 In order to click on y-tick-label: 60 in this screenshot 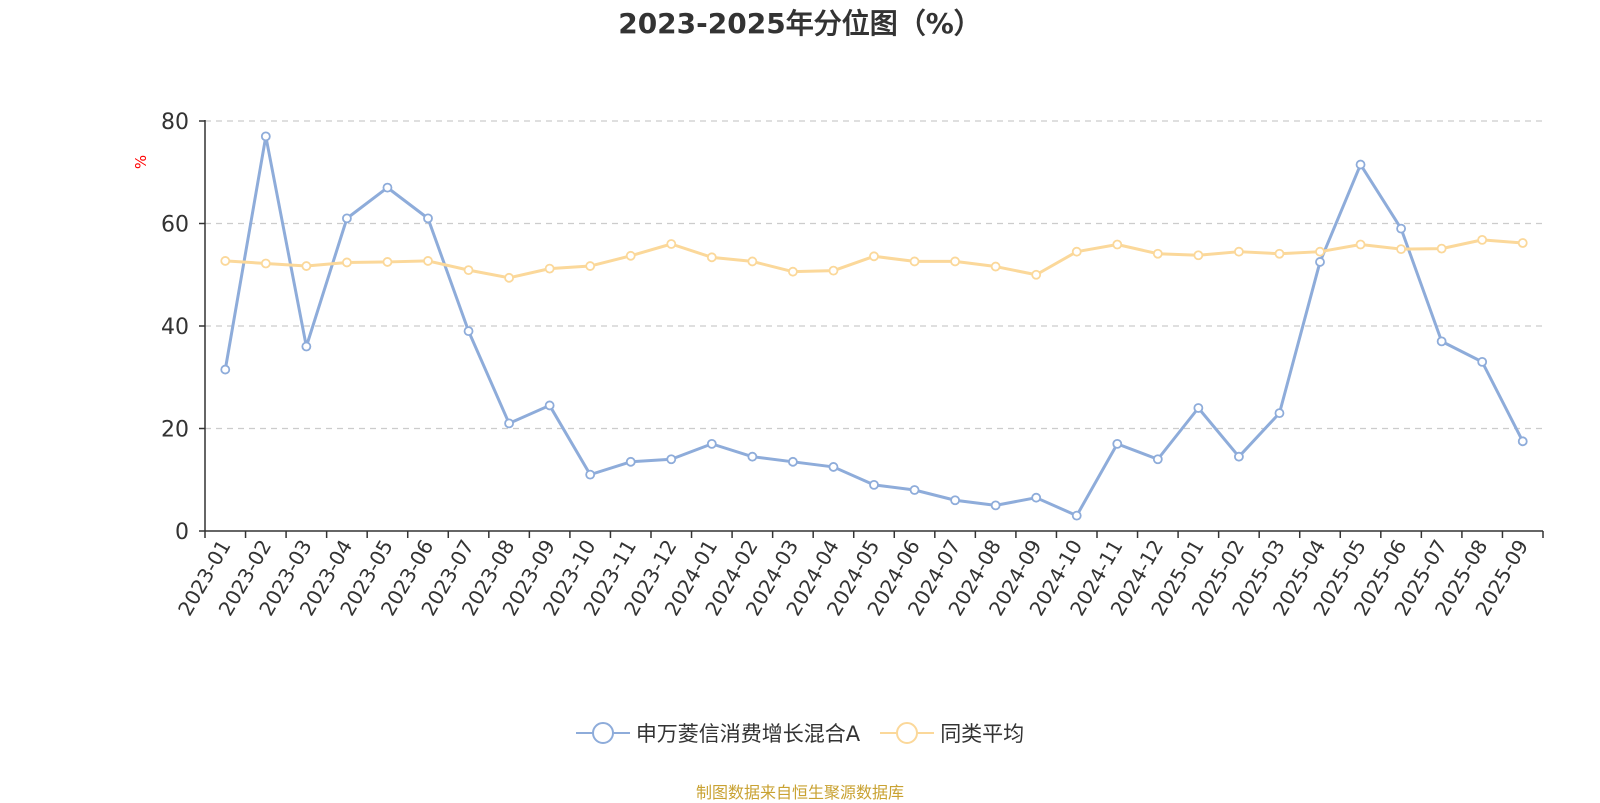, I will do `click(175, 225)`.